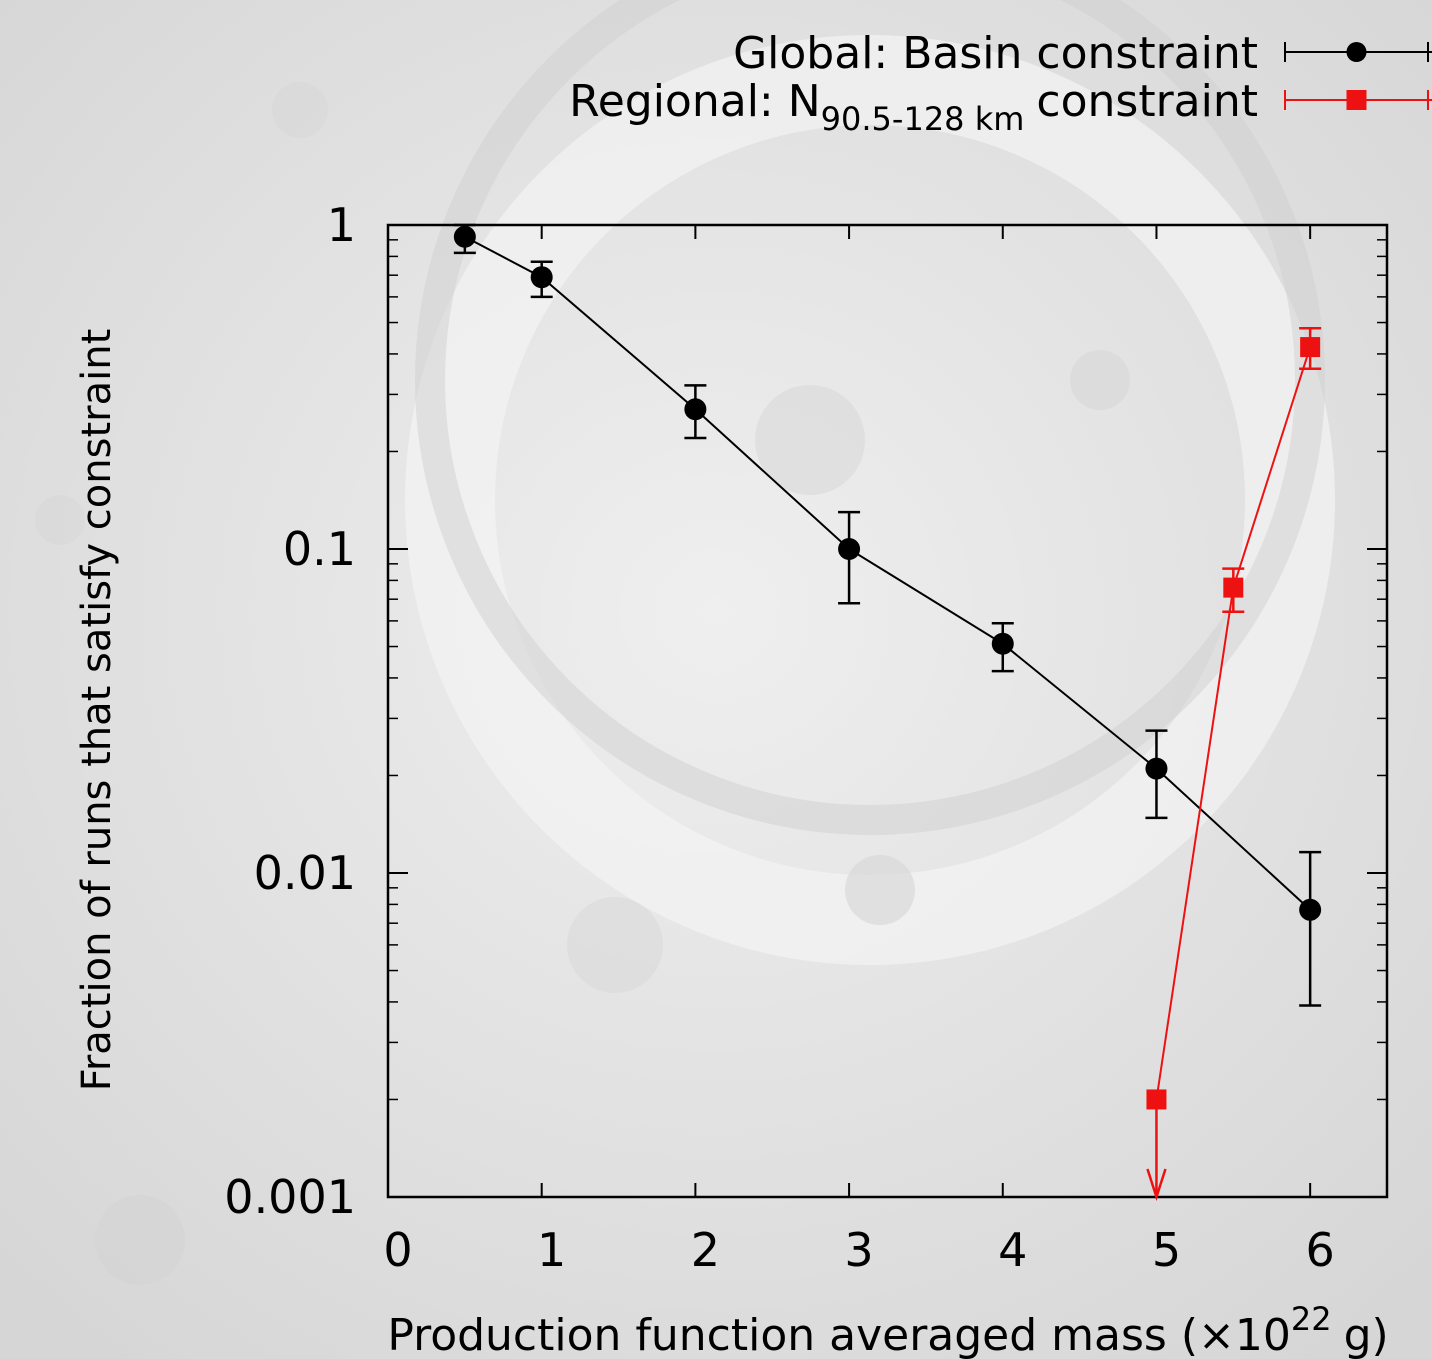 The image size is (1432, 1359). I want to click on x-tick-label: 5, so click(1166, 1250).